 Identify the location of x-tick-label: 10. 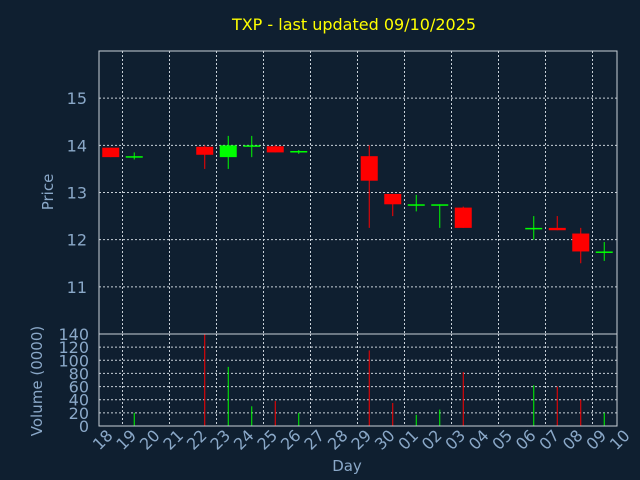
(620, 440).